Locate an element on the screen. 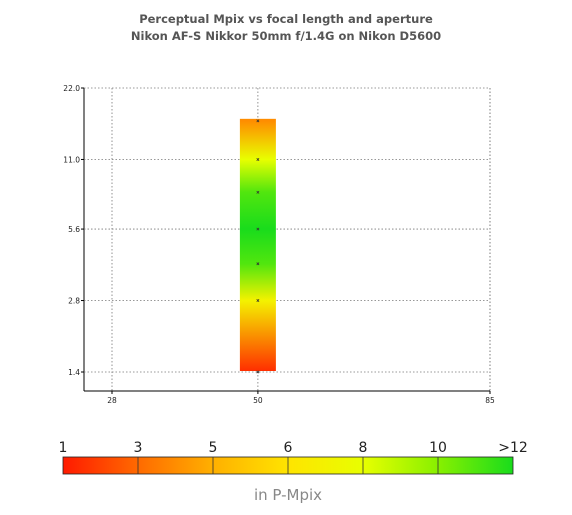 This screenshot has width=572, height=515. colorbar-label: >12 is located at coordinates (513, 448).